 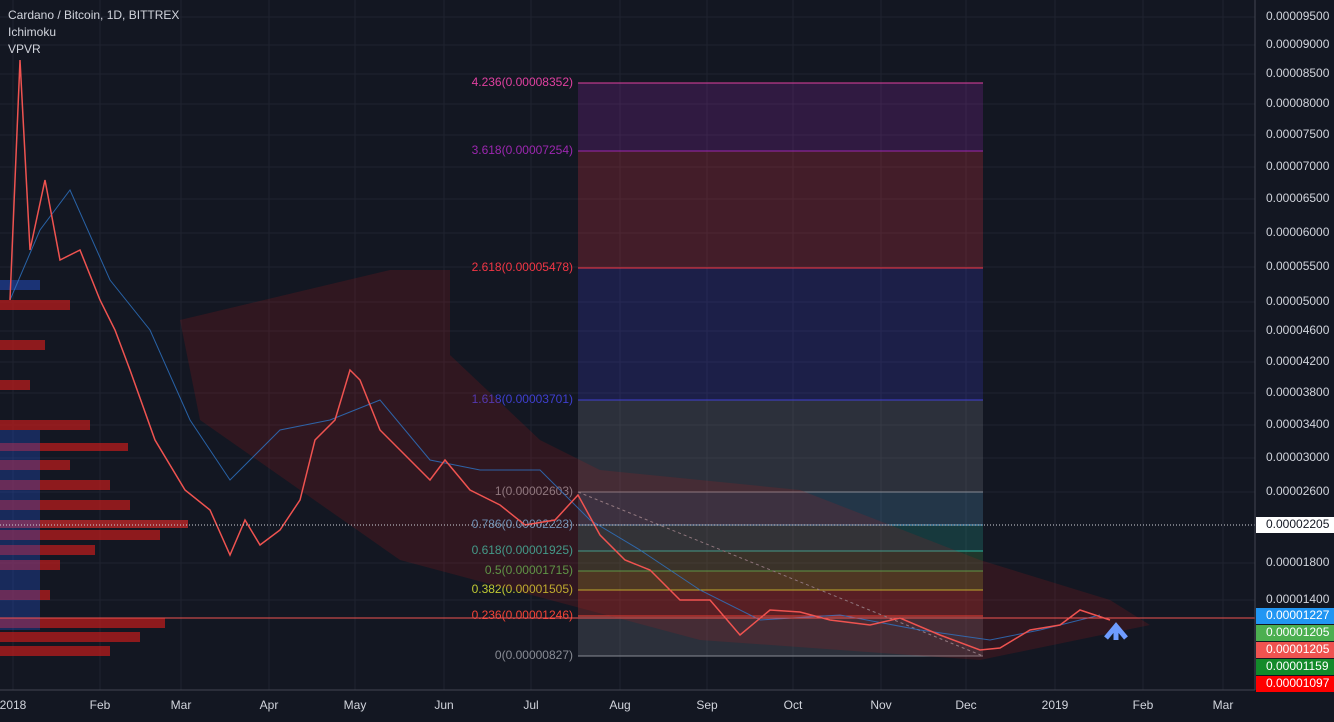 What do you see at coordinates (880, 705) in the screenshot?
I see `time-axis-label: Nov` at bounding box center [880, 705].